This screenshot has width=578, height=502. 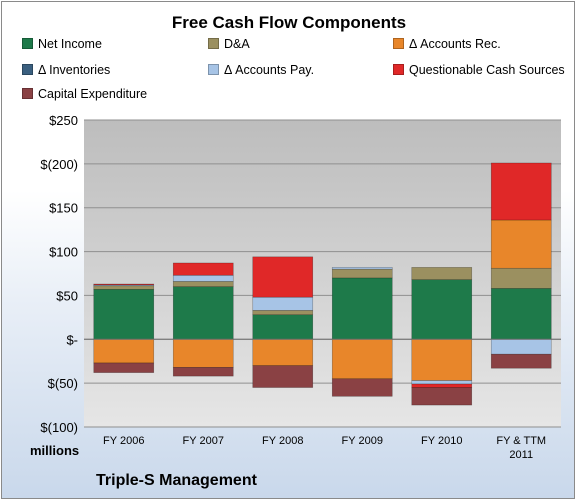 What do you see at coordinates (441, 441) in the screenshot?
I see `x-tick-label: FY 2010` at bounding box center [441, 441].